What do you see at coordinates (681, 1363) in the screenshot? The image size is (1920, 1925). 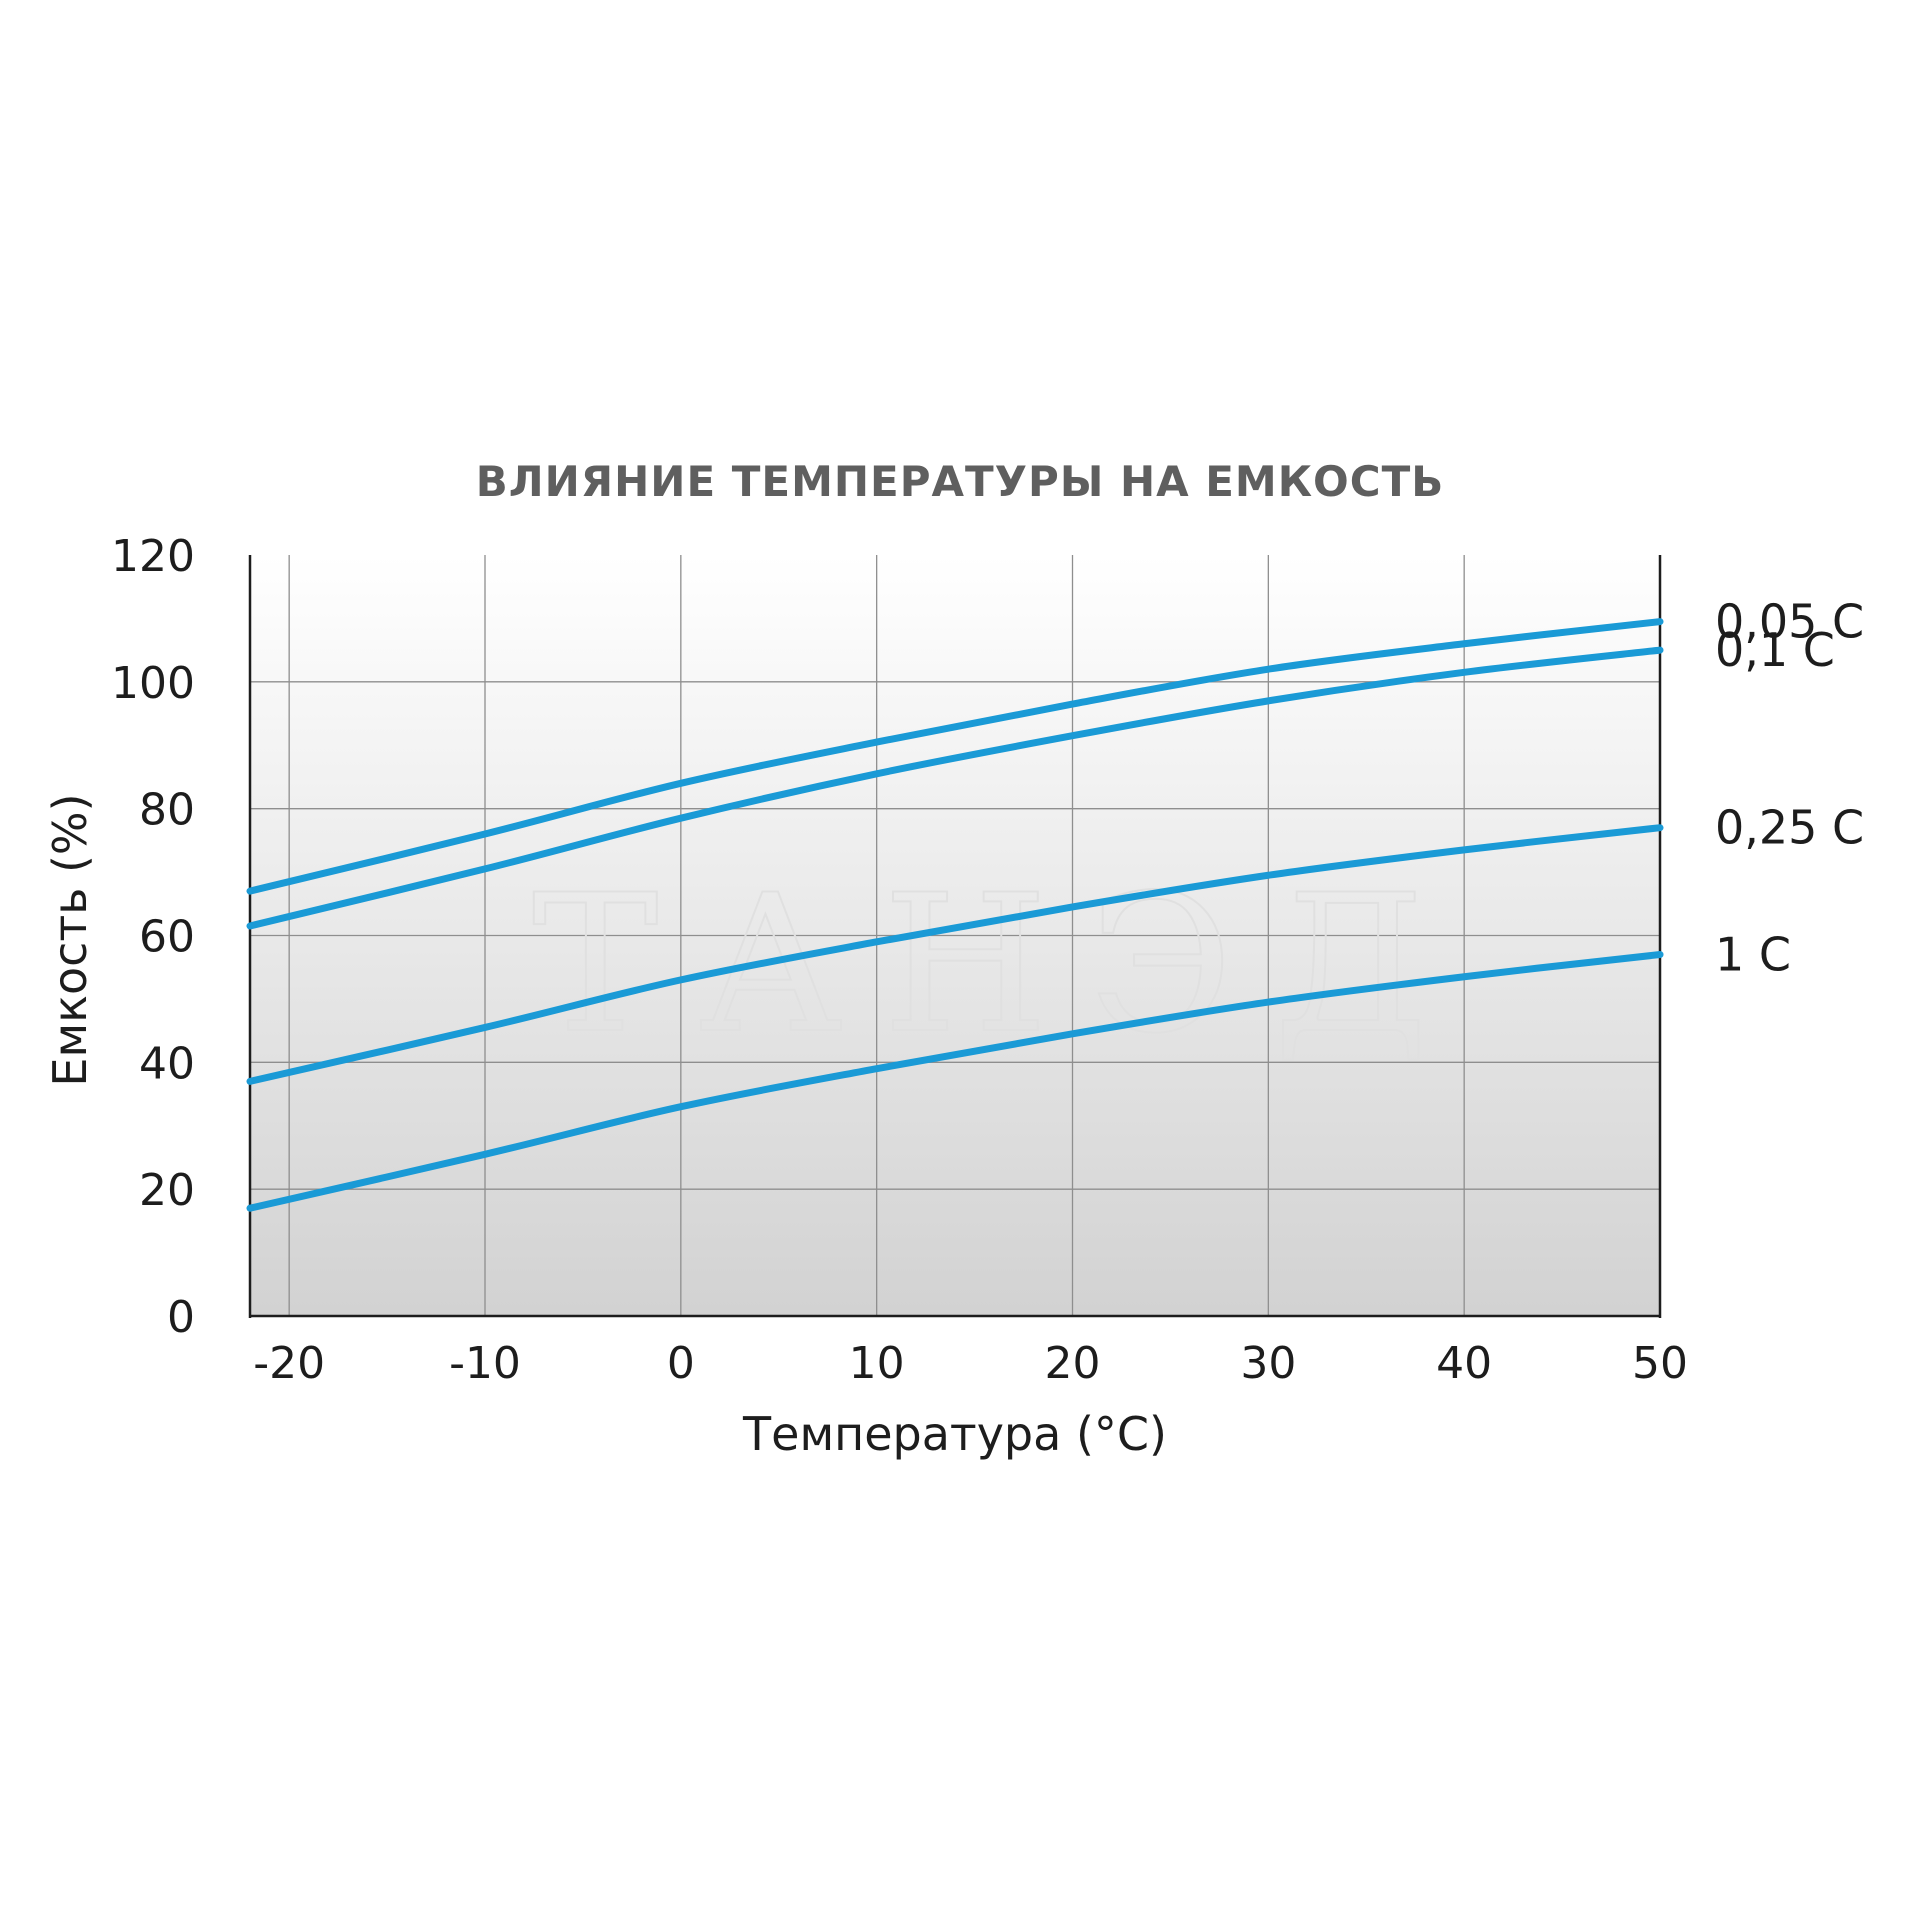 I see `x-tick-label: 0` at bounding box center [681, 1363].